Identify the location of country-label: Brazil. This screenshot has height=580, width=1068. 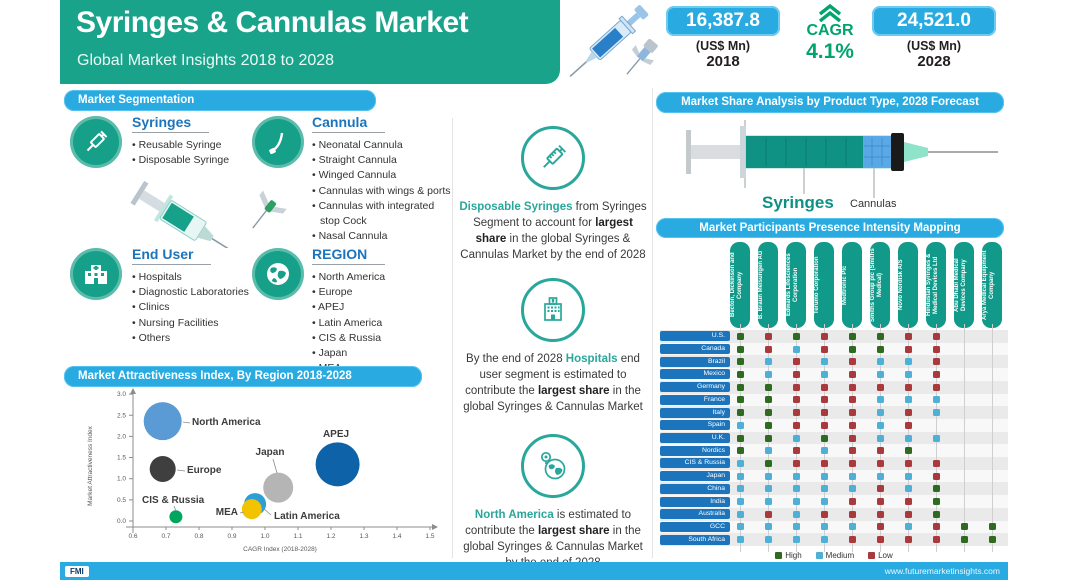
(695, 361).